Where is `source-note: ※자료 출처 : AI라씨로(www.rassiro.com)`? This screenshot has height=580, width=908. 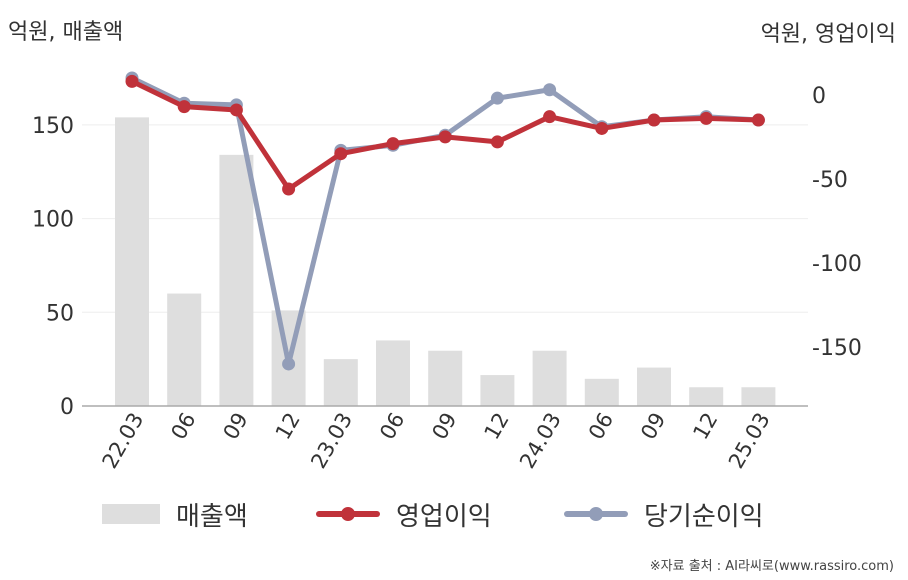 source-note: ※자료 출처 : AI라씨로(www.rassiro.com) is located at coordinates (771, 566).